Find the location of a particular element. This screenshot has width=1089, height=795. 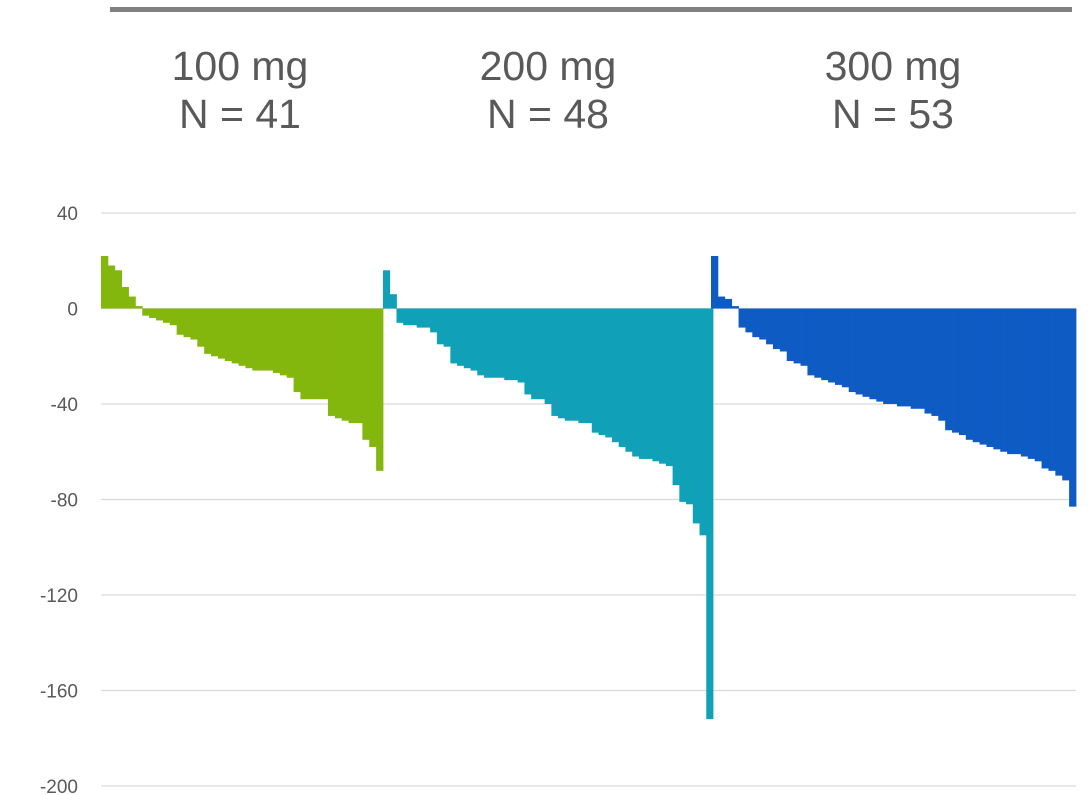

n-label: N = 41 is located at coordinates (240, 114).